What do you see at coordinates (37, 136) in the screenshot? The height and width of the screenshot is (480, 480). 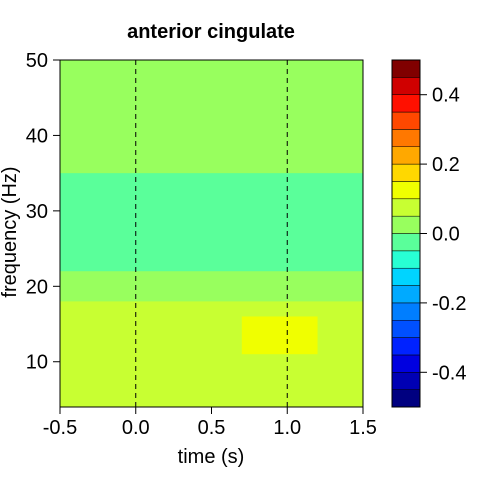 I see `y-tick-label: 40` at bounding box center [37, 136].